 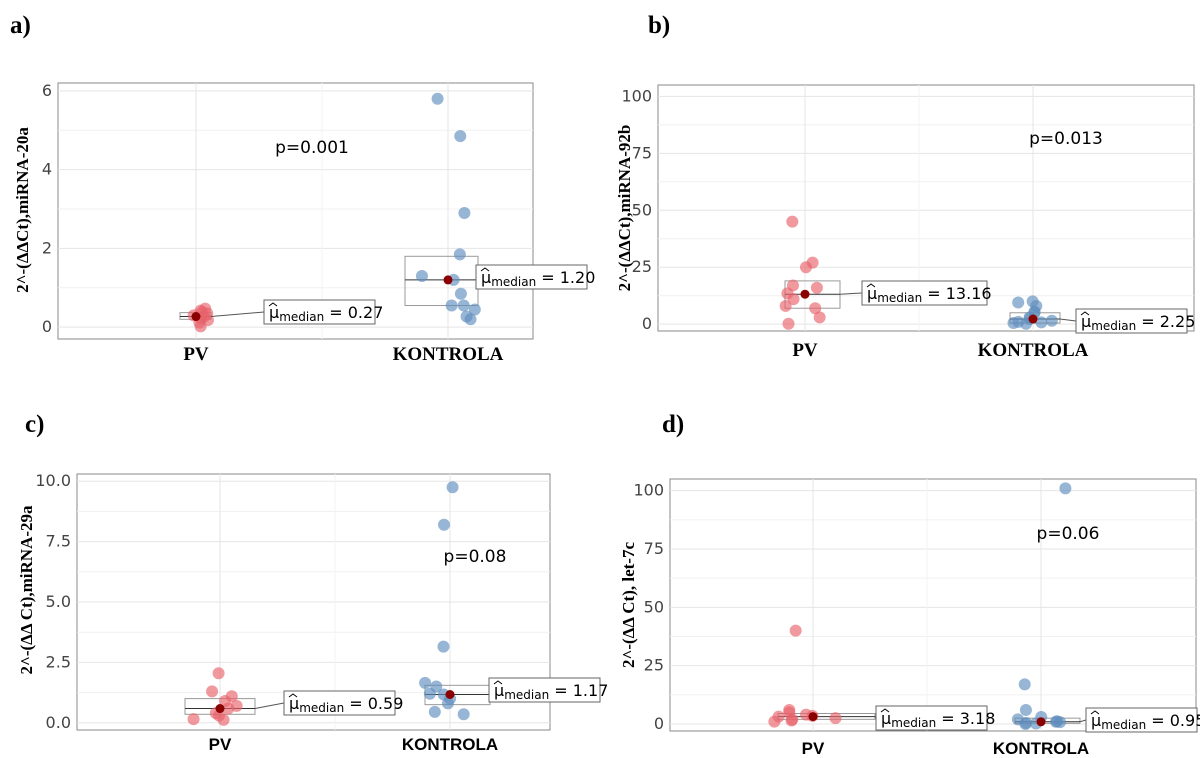 What do you see at coordinates (938, 719) in the screenshot?
I see `median-label: μmedian = 3.18` at bounding box center [938, 719].